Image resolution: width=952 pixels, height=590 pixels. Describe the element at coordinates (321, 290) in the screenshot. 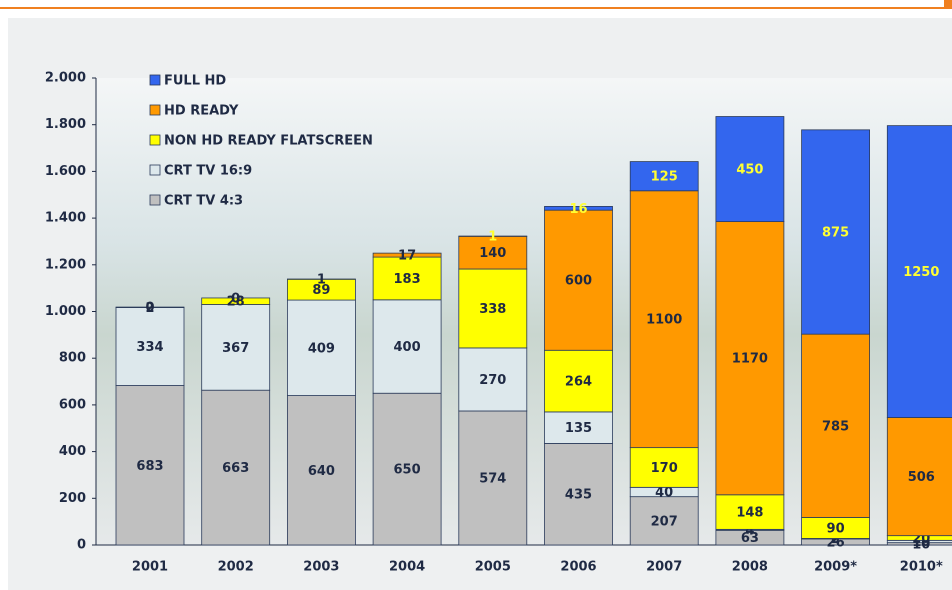

I see `value-label: 89` at that location.